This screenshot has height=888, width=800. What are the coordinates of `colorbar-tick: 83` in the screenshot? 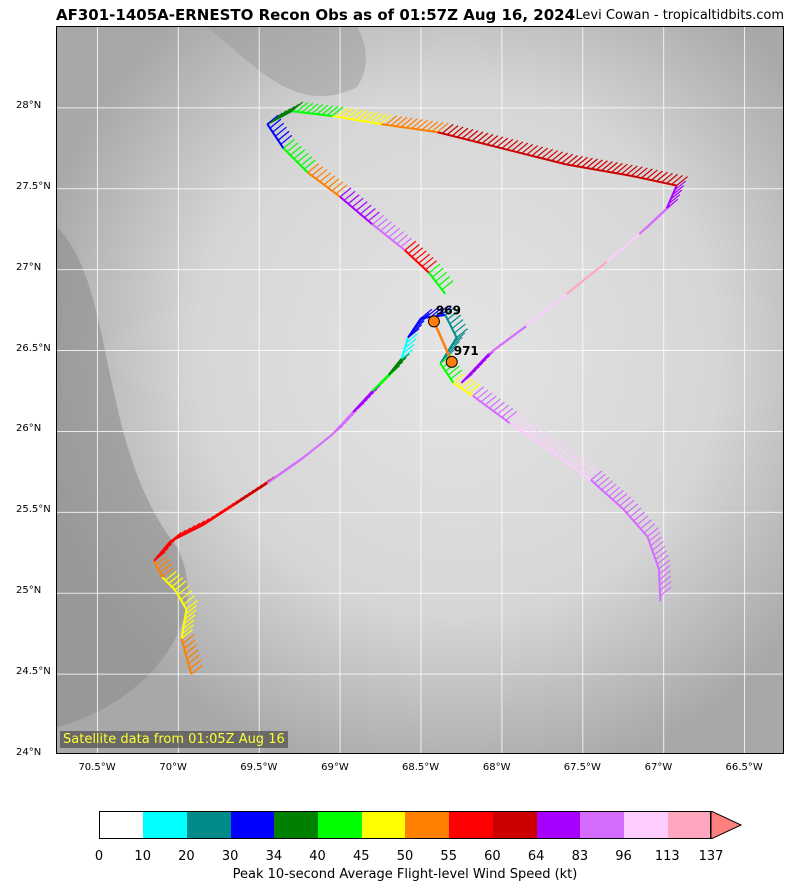 It's located at (580, 856).